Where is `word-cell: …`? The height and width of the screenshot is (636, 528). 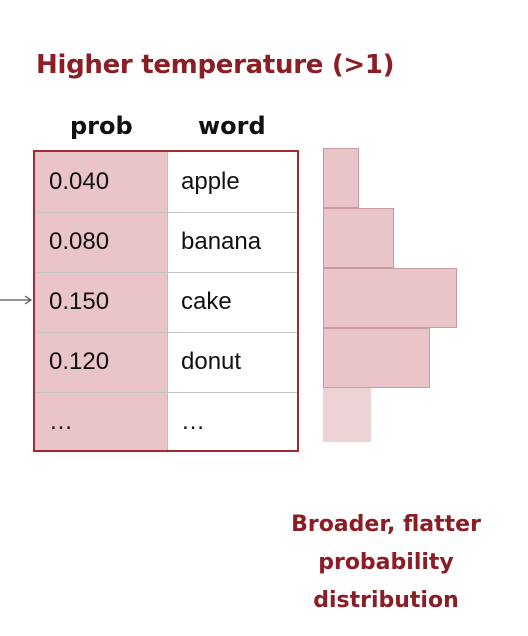
word-cell: … is located at coordinates (193, 421).